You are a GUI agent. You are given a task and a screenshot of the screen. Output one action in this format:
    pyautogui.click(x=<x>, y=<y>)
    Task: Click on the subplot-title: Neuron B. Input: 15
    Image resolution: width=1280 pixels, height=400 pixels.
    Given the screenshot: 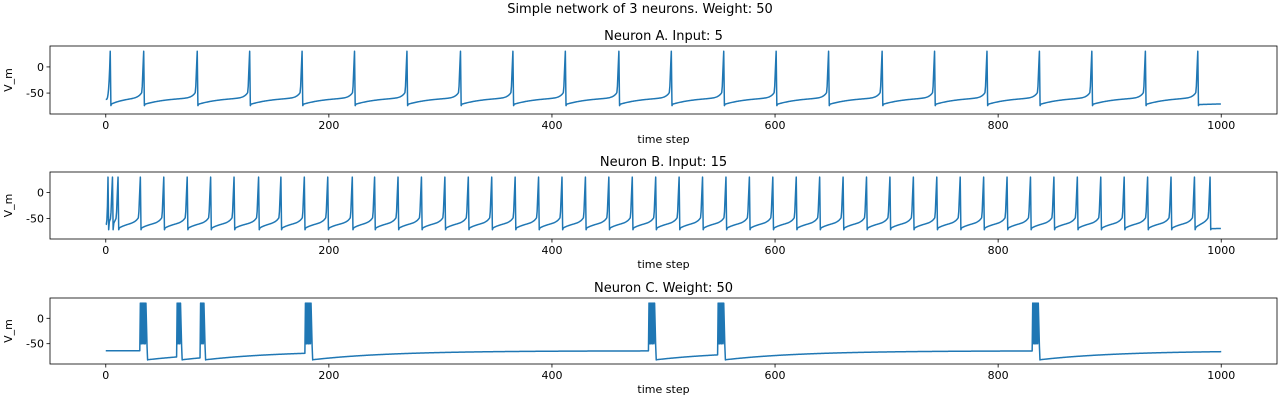 What is the action you would take?
    pyautogui.click(x=663, y=162)
    